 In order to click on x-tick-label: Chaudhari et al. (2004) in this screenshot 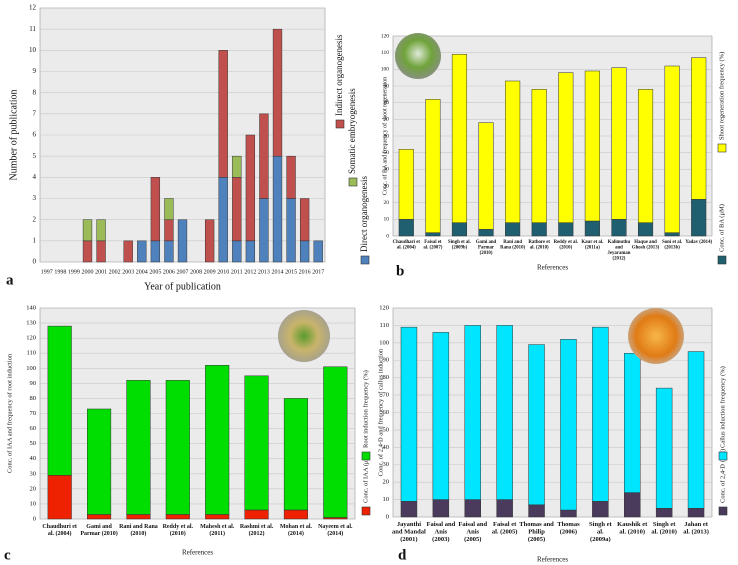, I will do `click(407, 245)`.